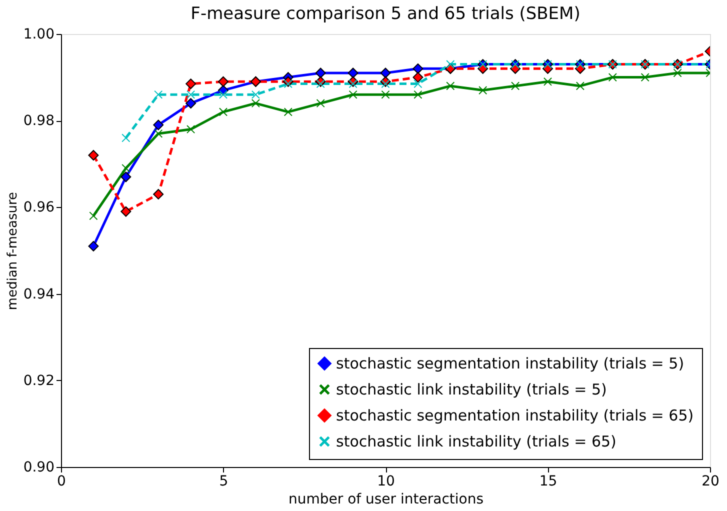 This screenshot has height=511, width=727. I want to click on y-tick-label: 1.00, so click(38, 34).